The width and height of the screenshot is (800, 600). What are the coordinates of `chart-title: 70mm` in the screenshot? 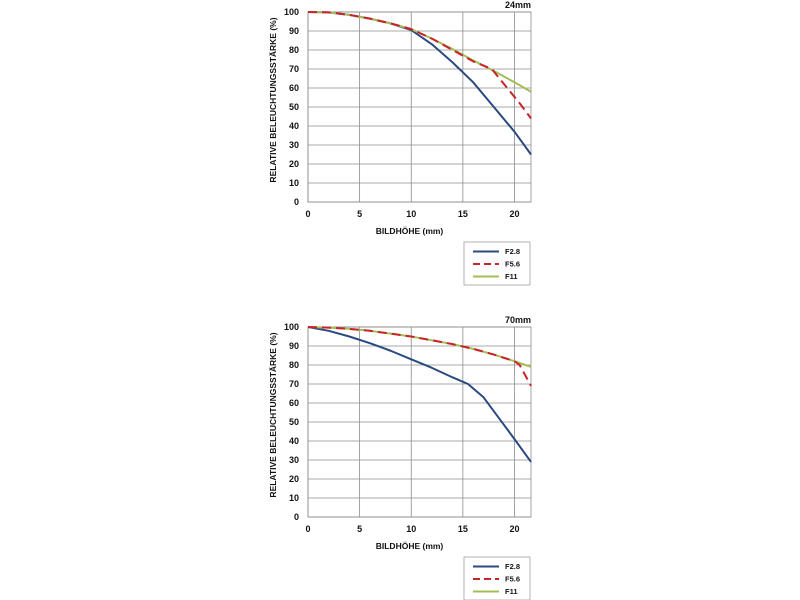 It's located at (518, 320).